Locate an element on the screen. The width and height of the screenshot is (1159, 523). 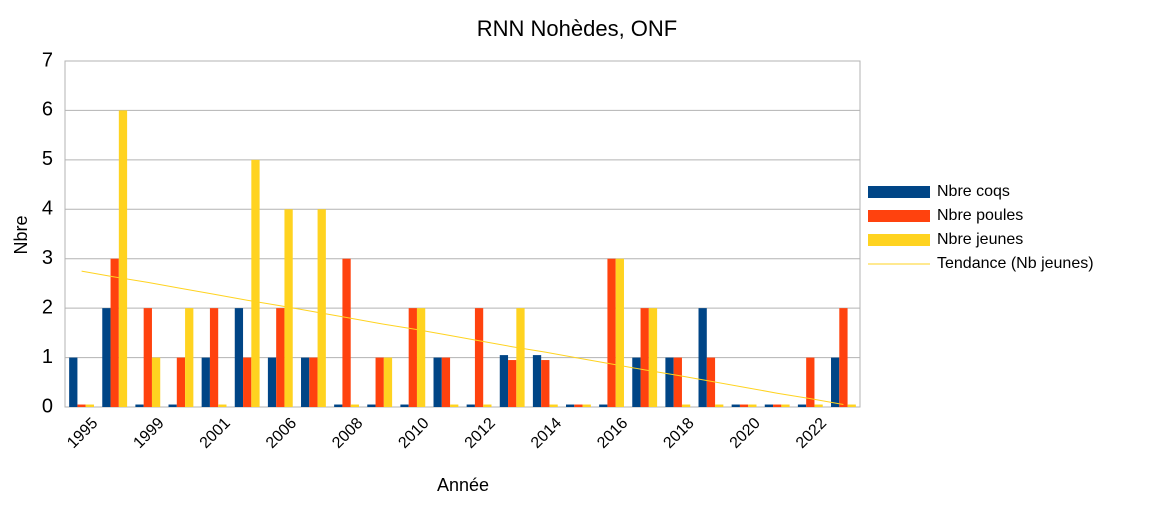
x-tick-label: 2006 is located at coordinates (281, 433).